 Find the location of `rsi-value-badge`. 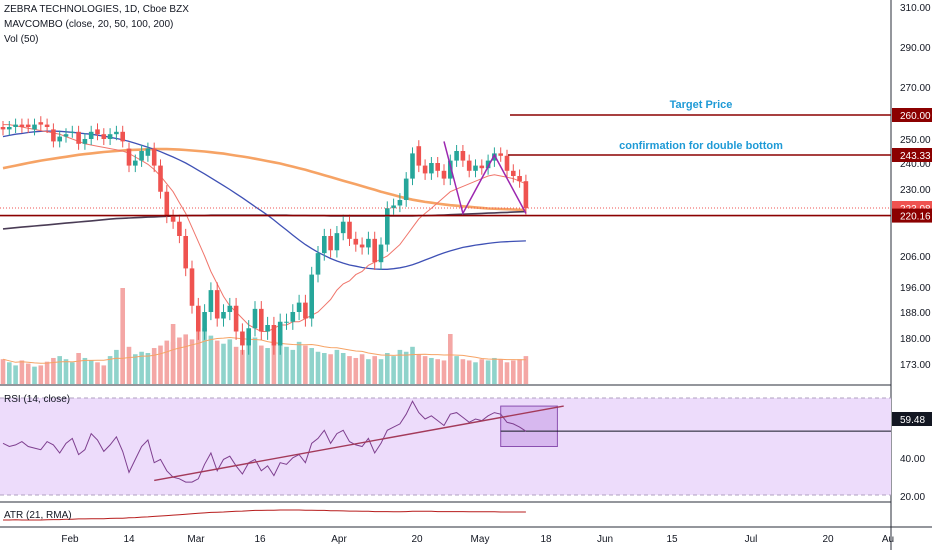

rsi-value-badge is located at coordinates (912, 419).